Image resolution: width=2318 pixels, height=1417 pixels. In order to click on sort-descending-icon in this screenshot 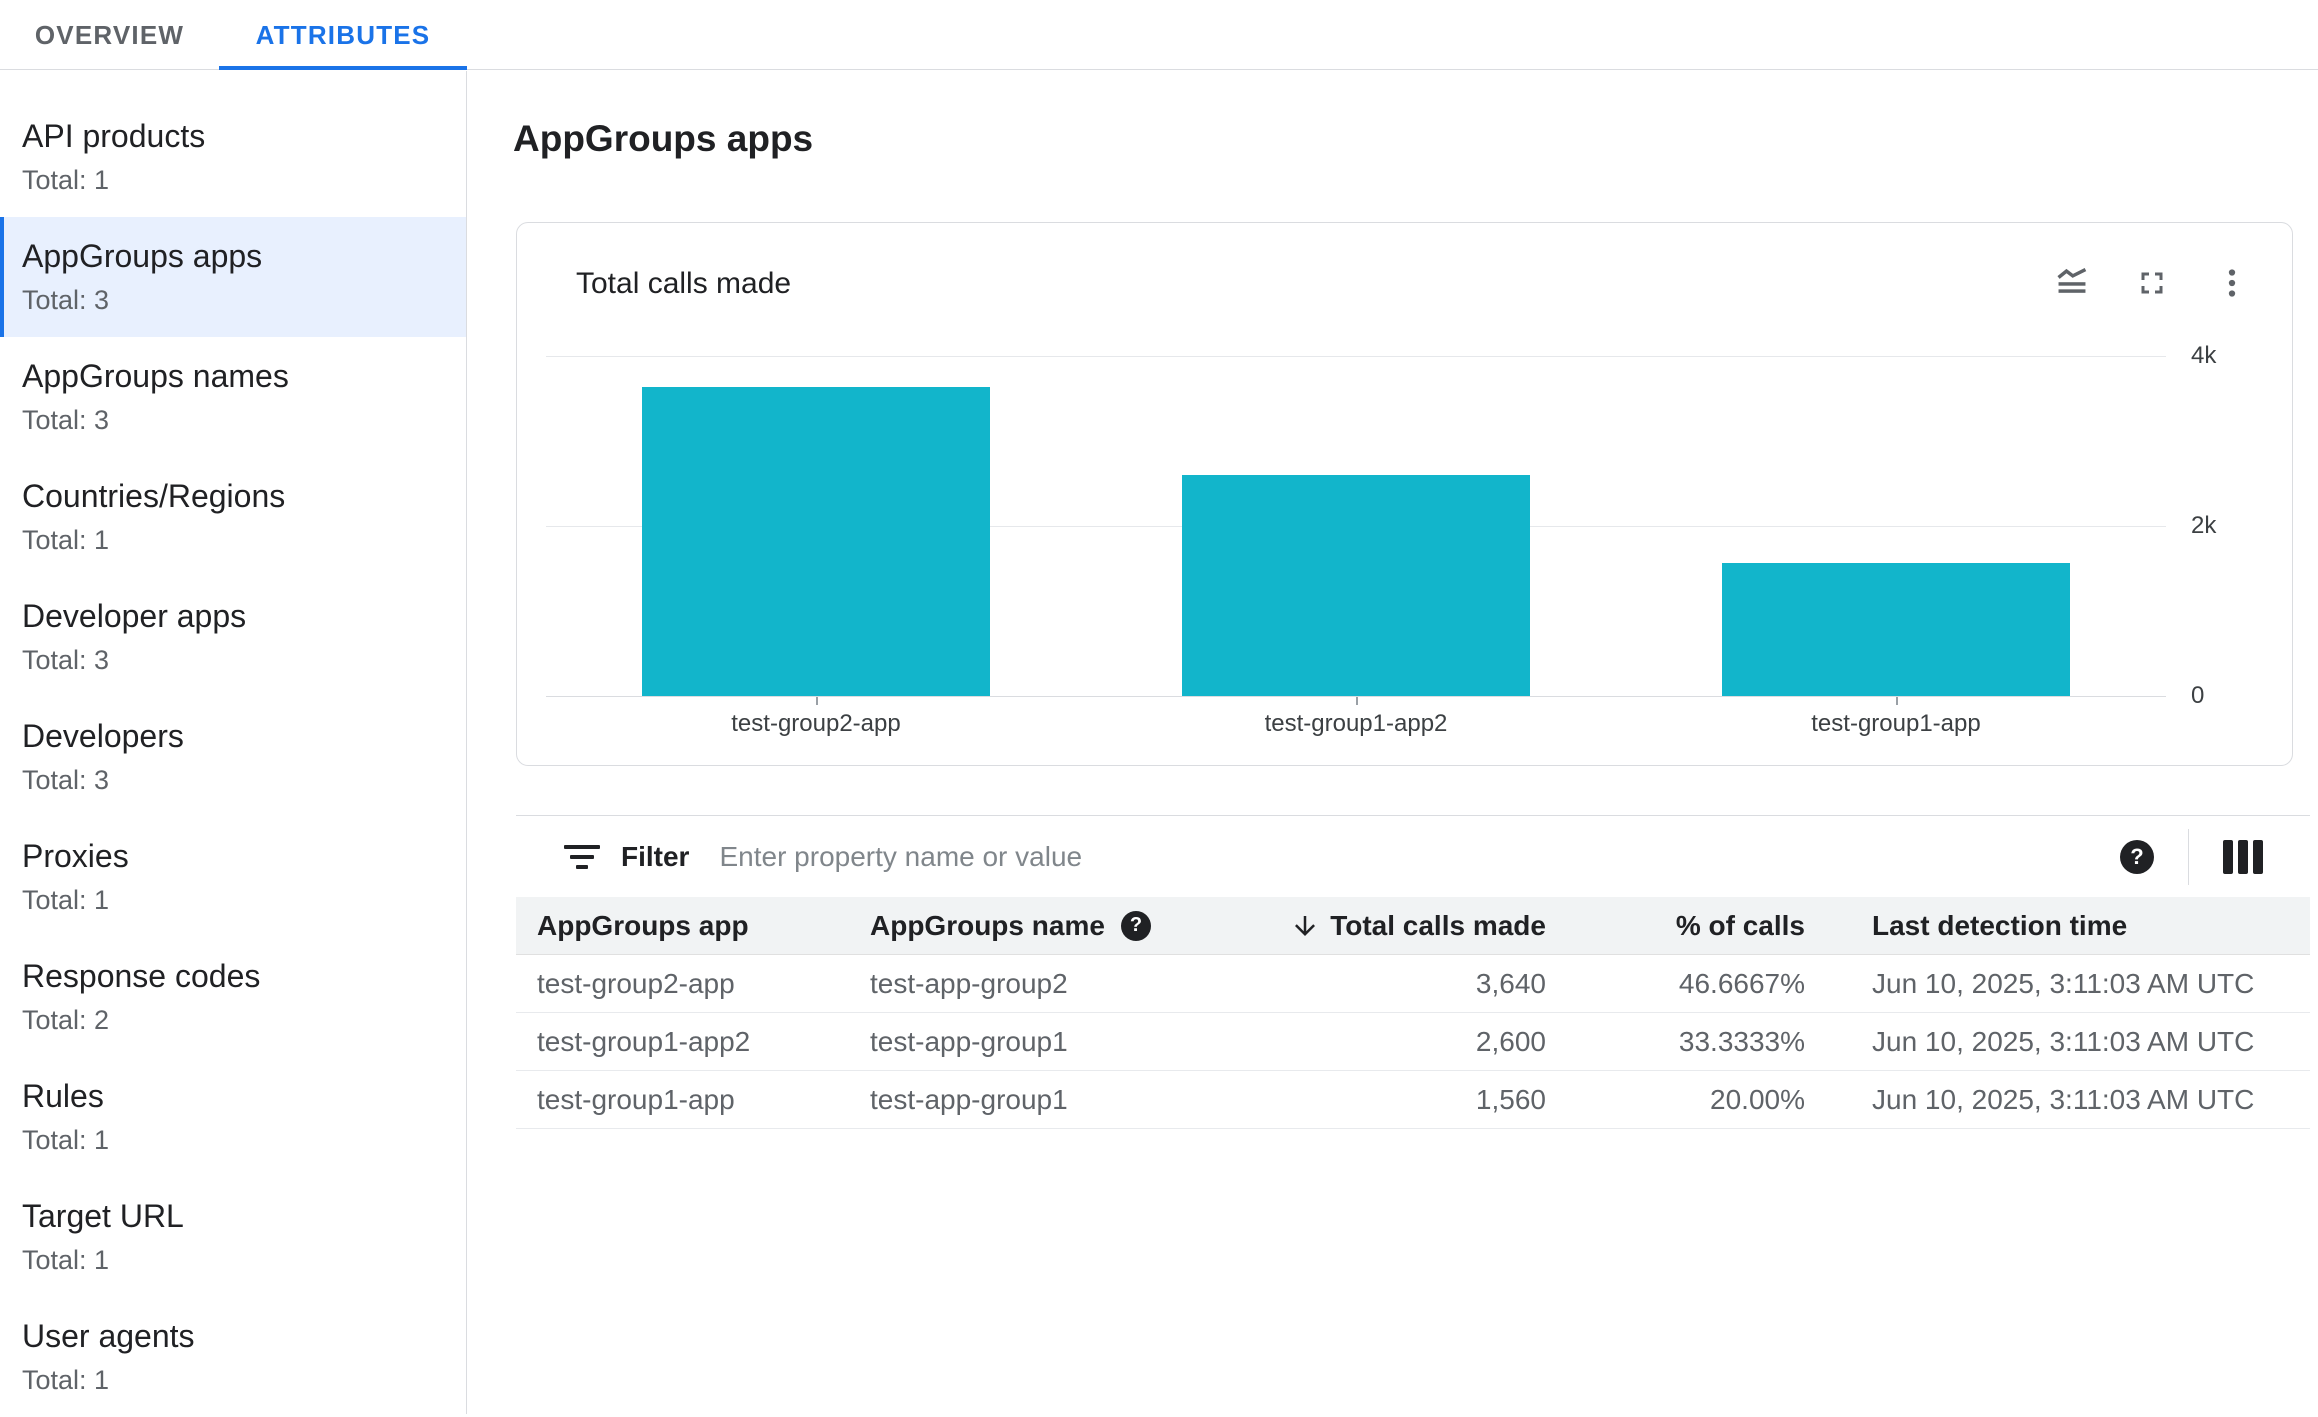, I will do `click(1305, 926)`.